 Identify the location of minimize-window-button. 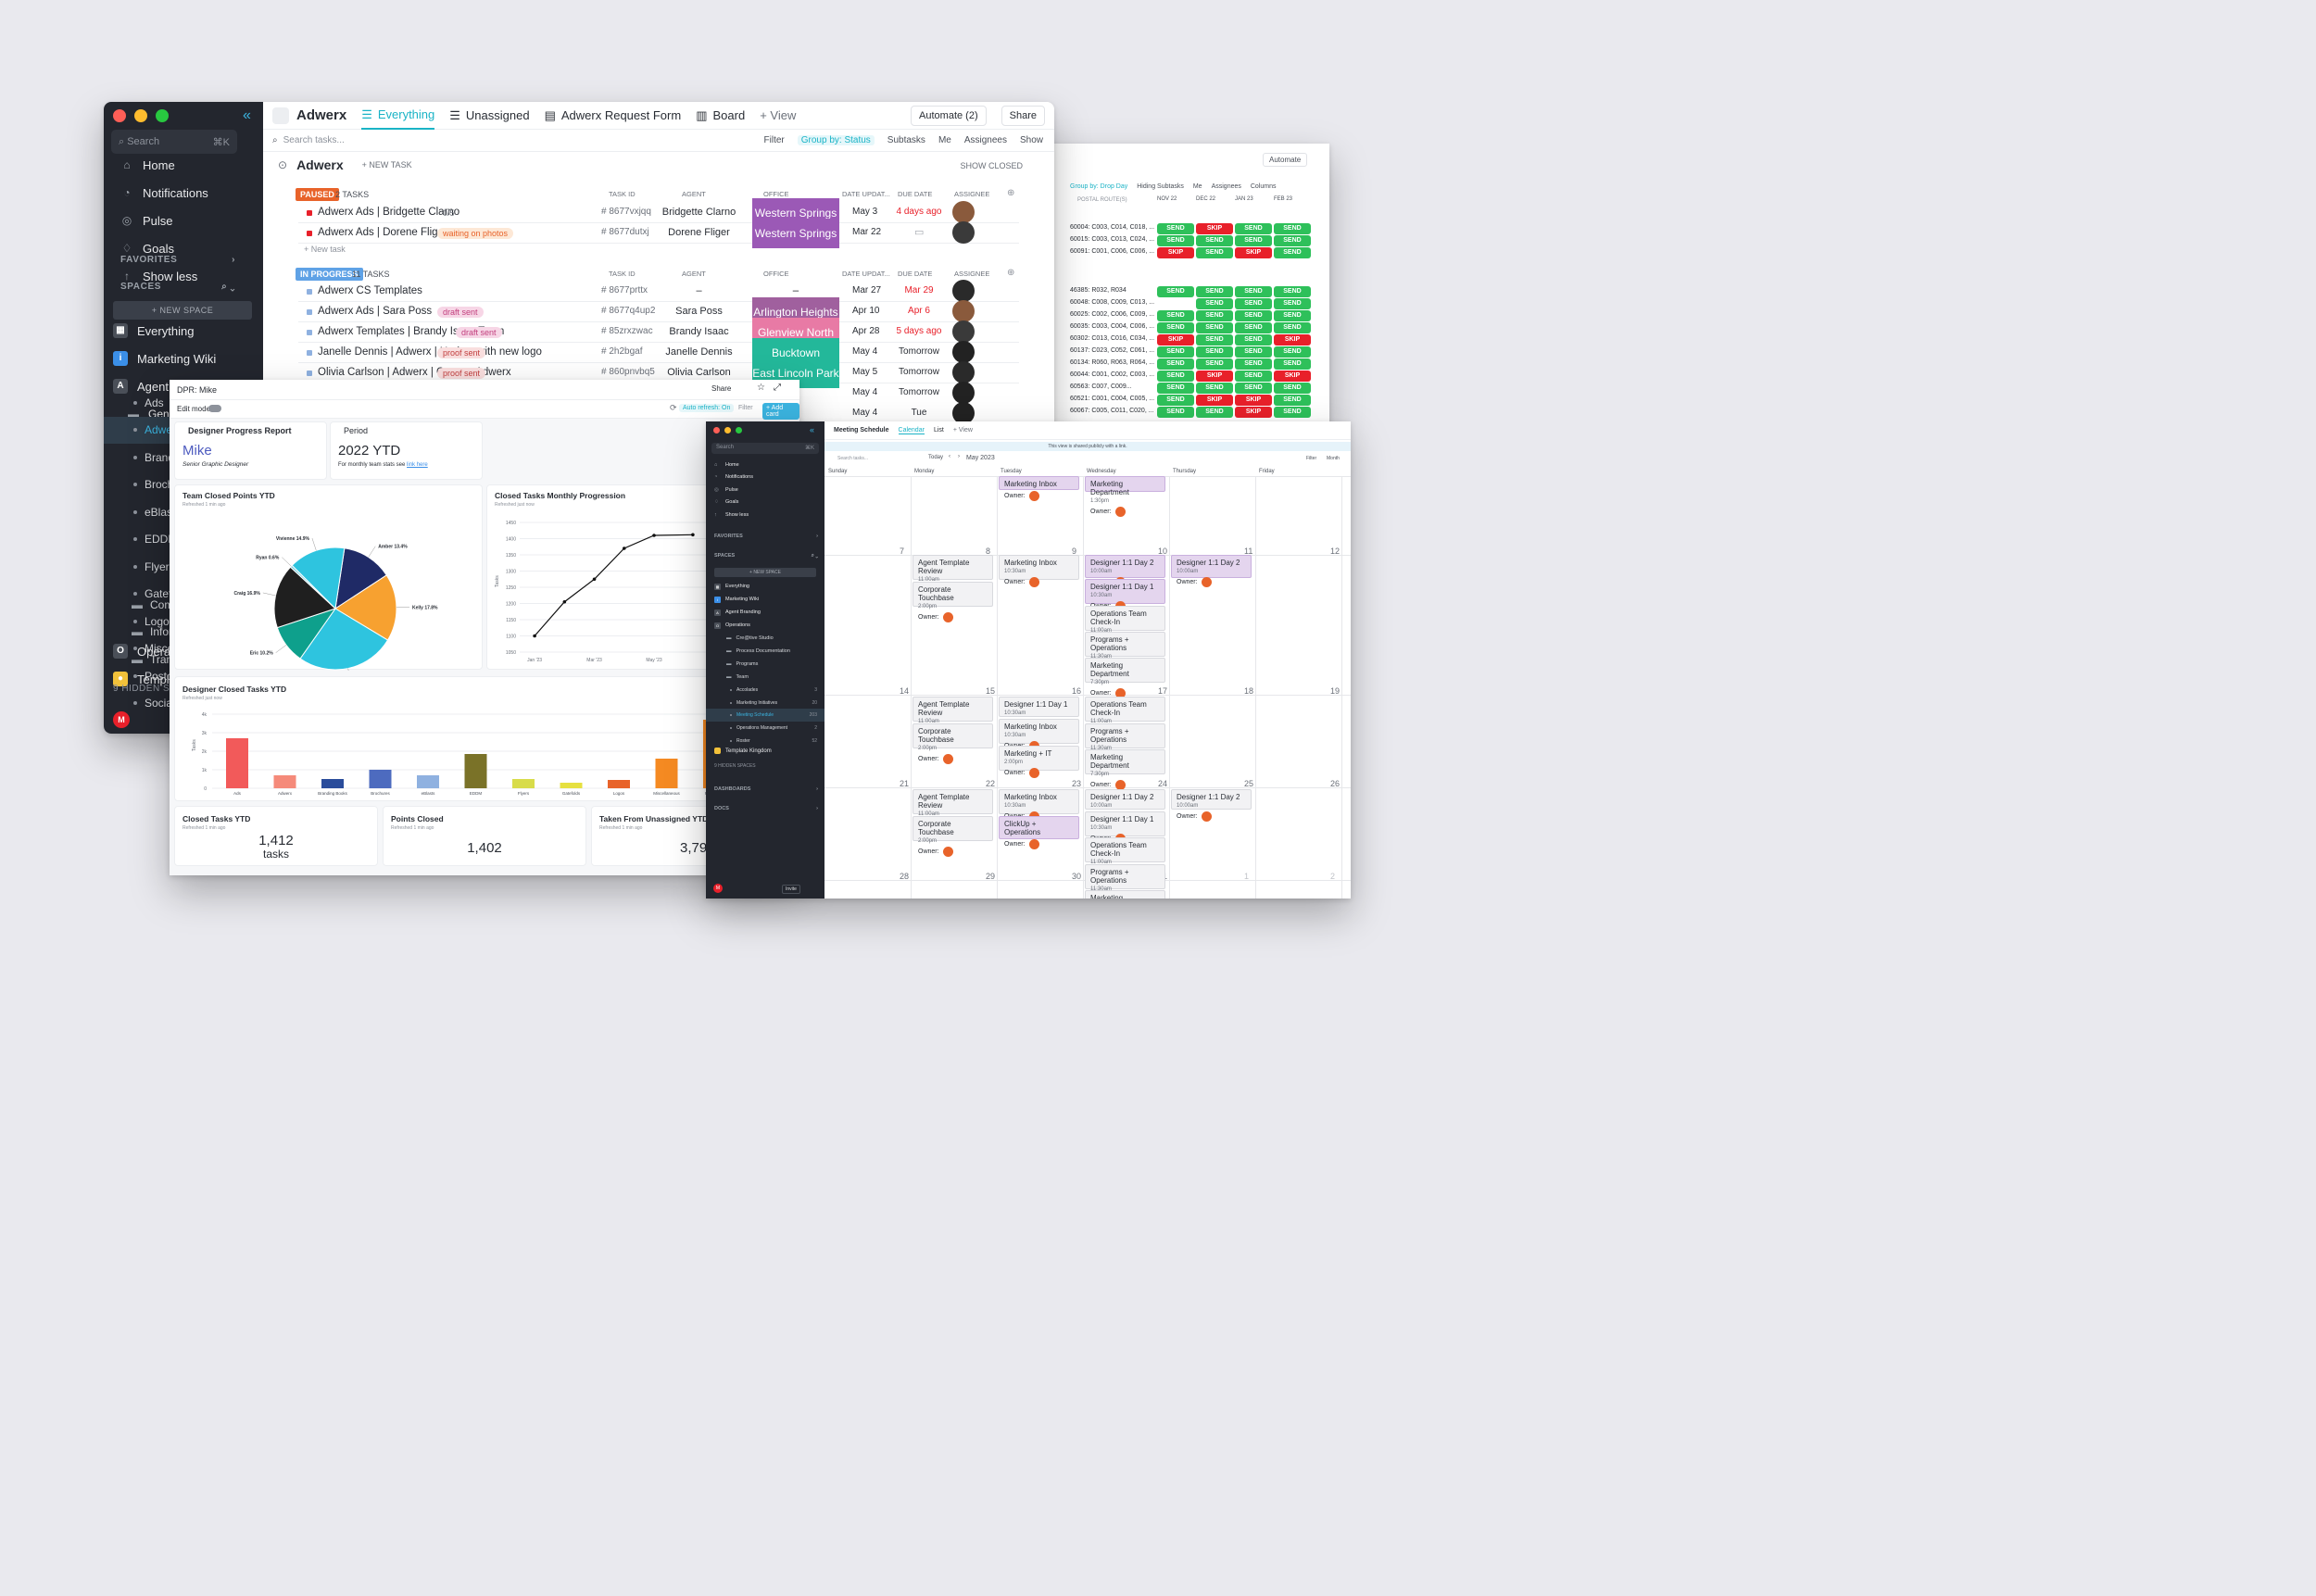
(140, 115).